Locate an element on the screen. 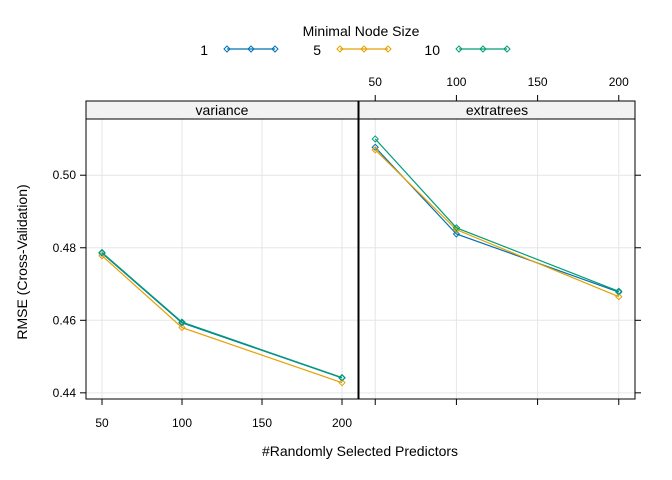 The image size is (672, 480). x-axis-title: #Randomly Selected Predictors is located at coordinates (360, 451).